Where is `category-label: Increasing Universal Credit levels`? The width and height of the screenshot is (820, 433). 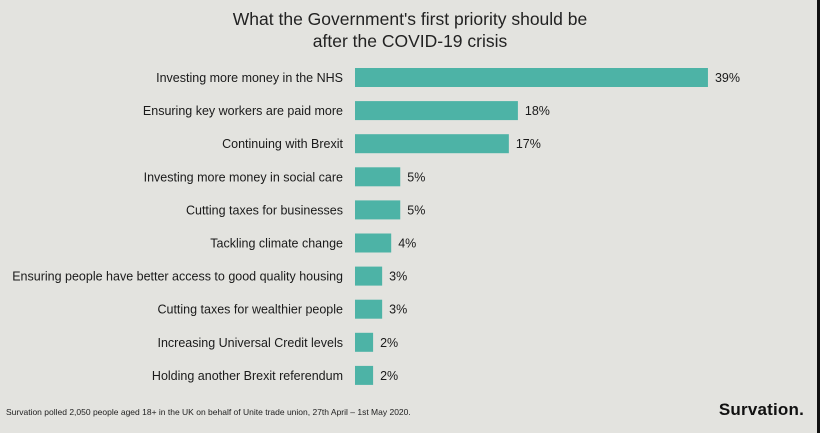 category-label: Increasing Universal Credit levels is located at coordinates (251, 343).